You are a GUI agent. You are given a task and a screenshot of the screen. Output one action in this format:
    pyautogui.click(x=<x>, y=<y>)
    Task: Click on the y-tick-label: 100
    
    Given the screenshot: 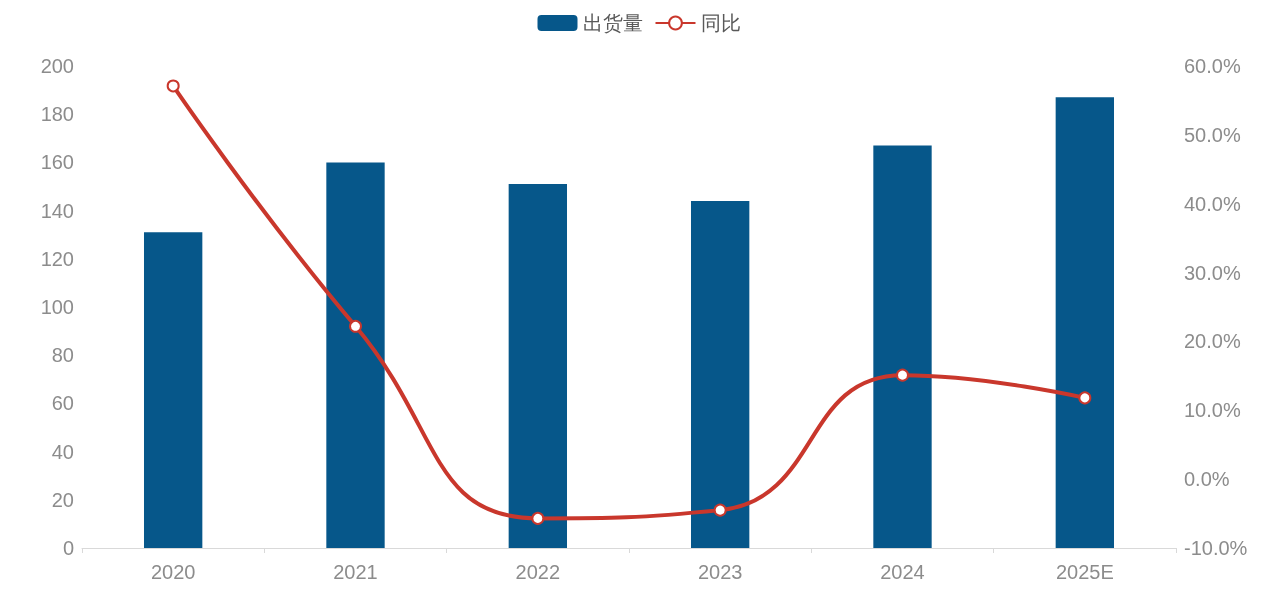 What is the action you would take?
    pyautogui.click(x=57, y=307)
    